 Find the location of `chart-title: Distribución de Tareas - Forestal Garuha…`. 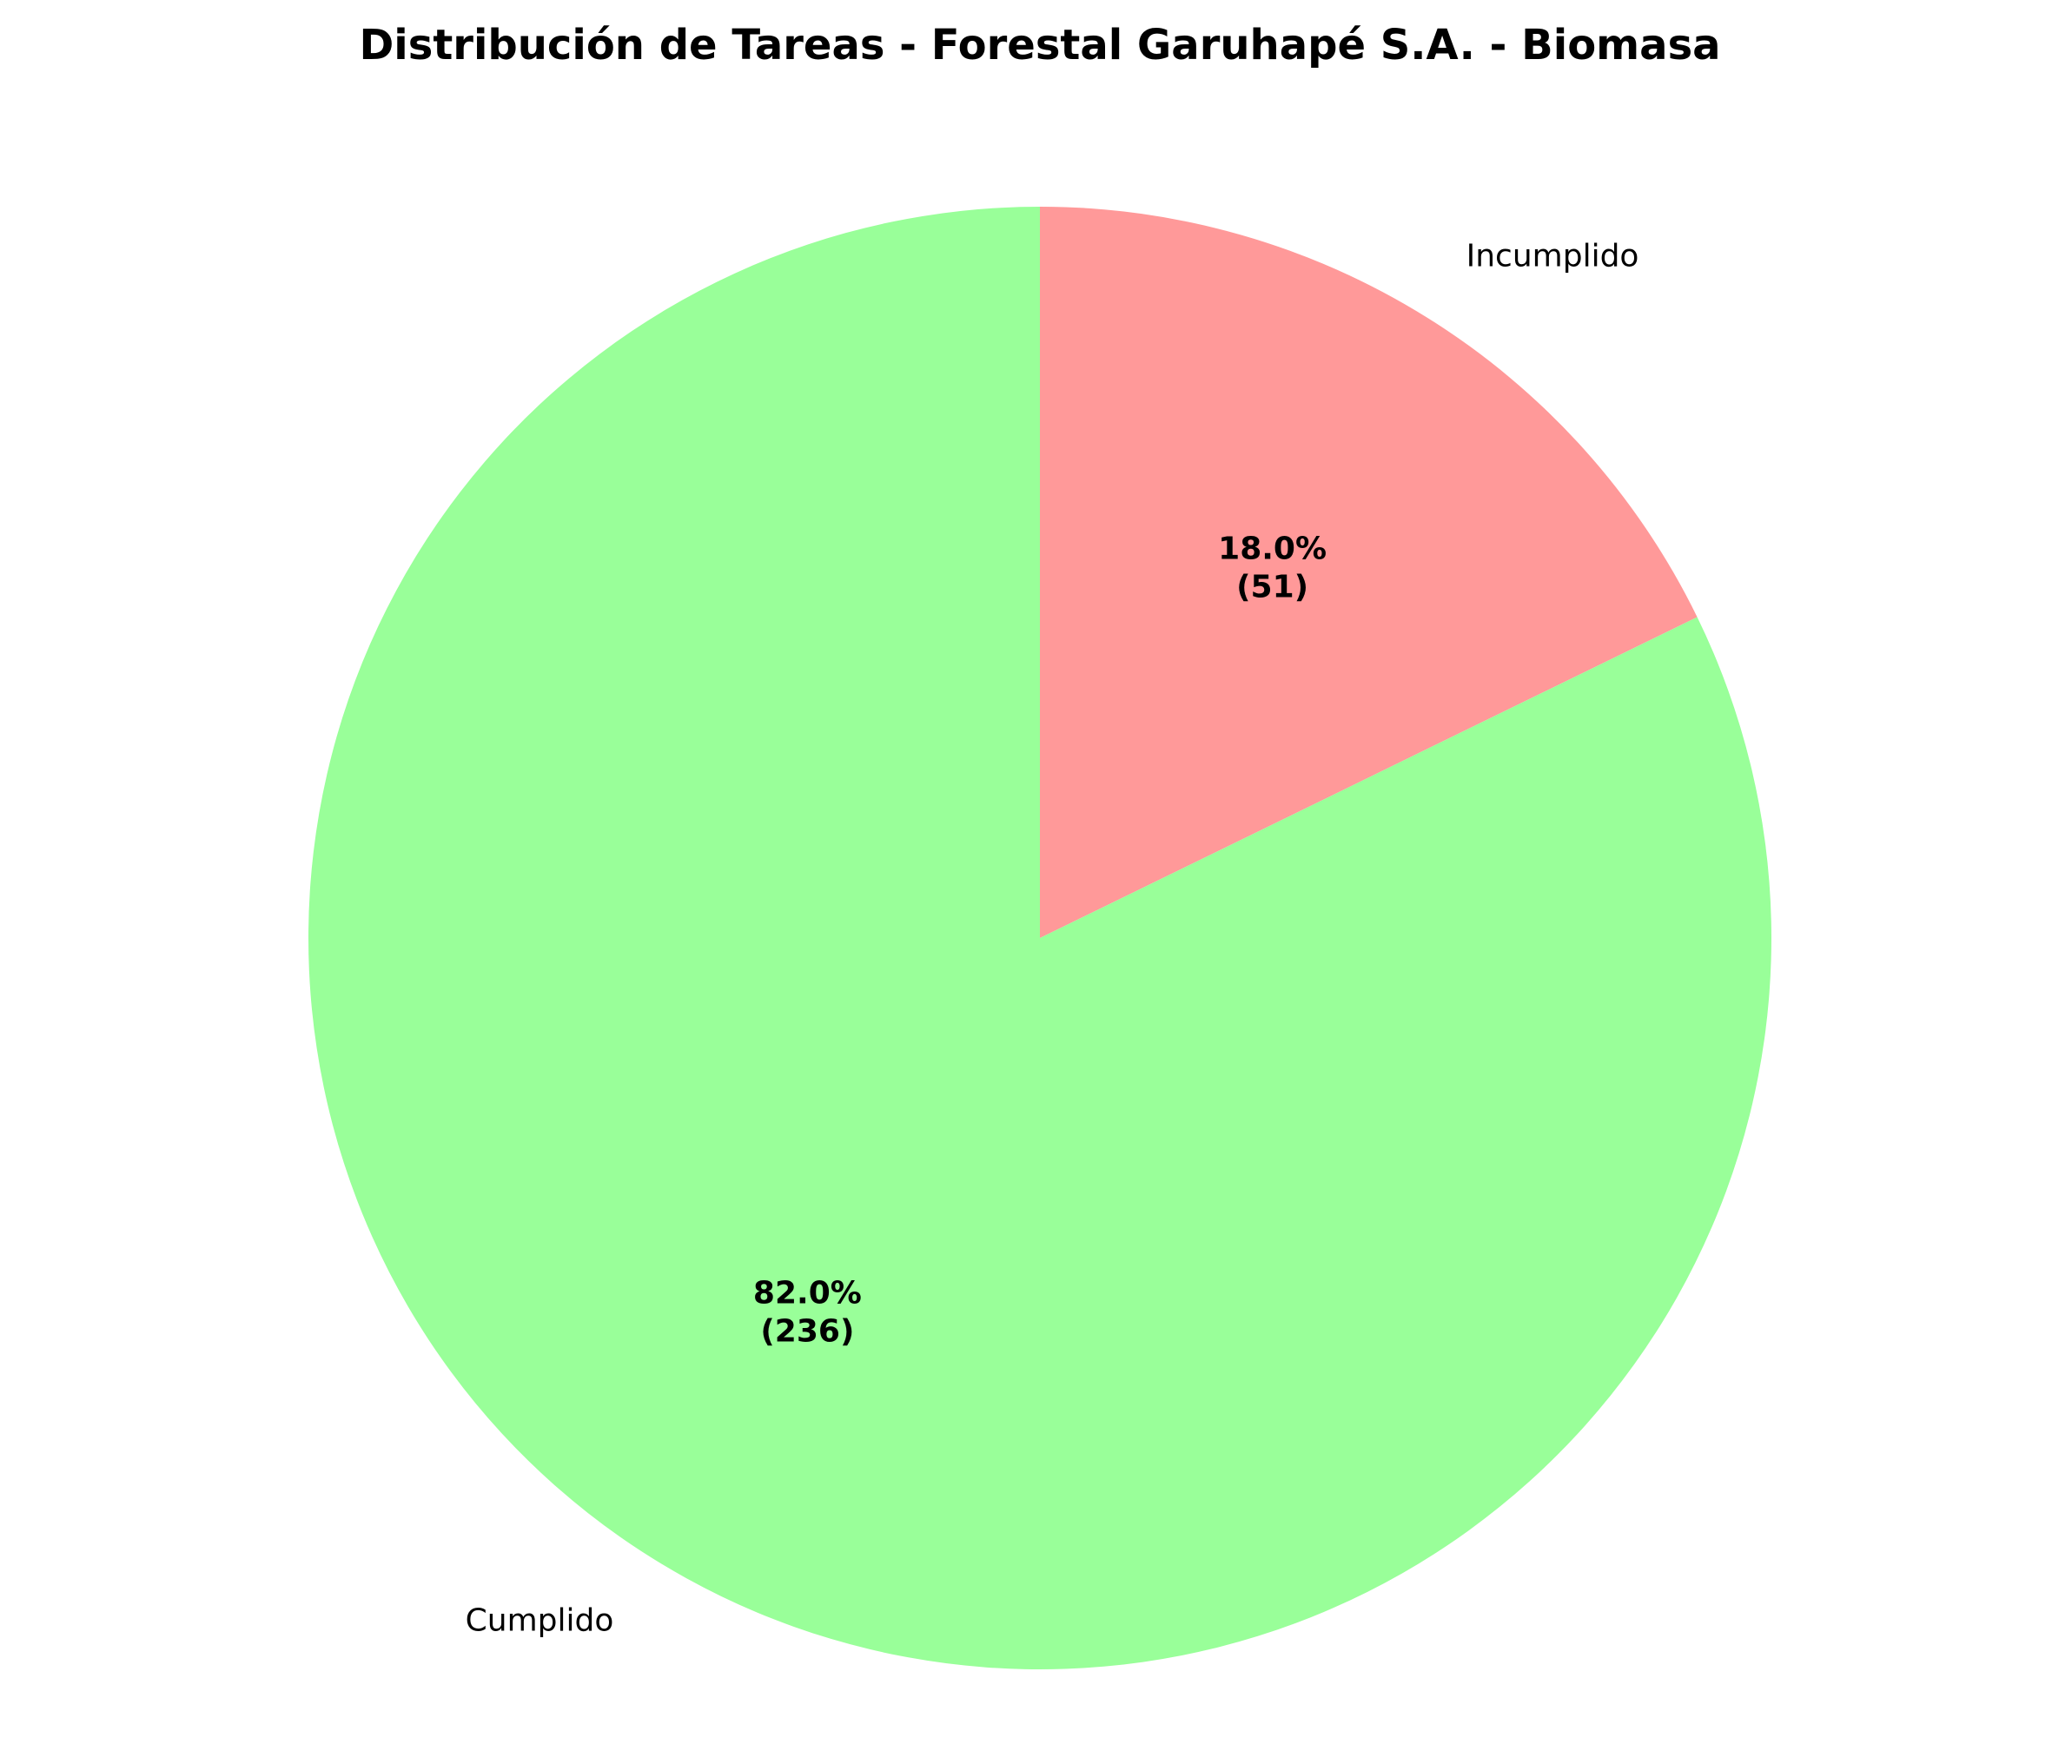

chart-title: Distribución de Tareas - Forestal Garuha… is located at coordinates (1039, 45).